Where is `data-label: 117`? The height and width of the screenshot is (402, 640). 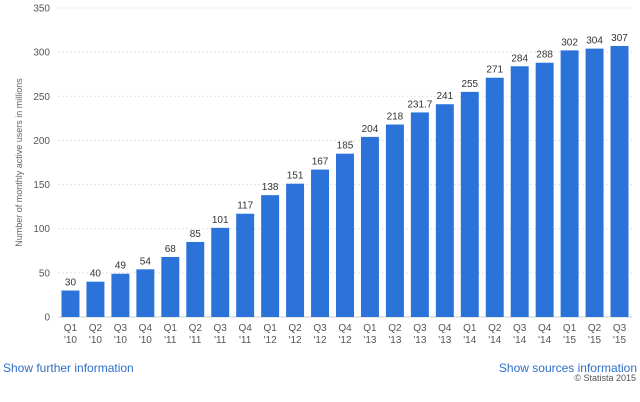
data-label: 117 is located at coordinates (245, 206).